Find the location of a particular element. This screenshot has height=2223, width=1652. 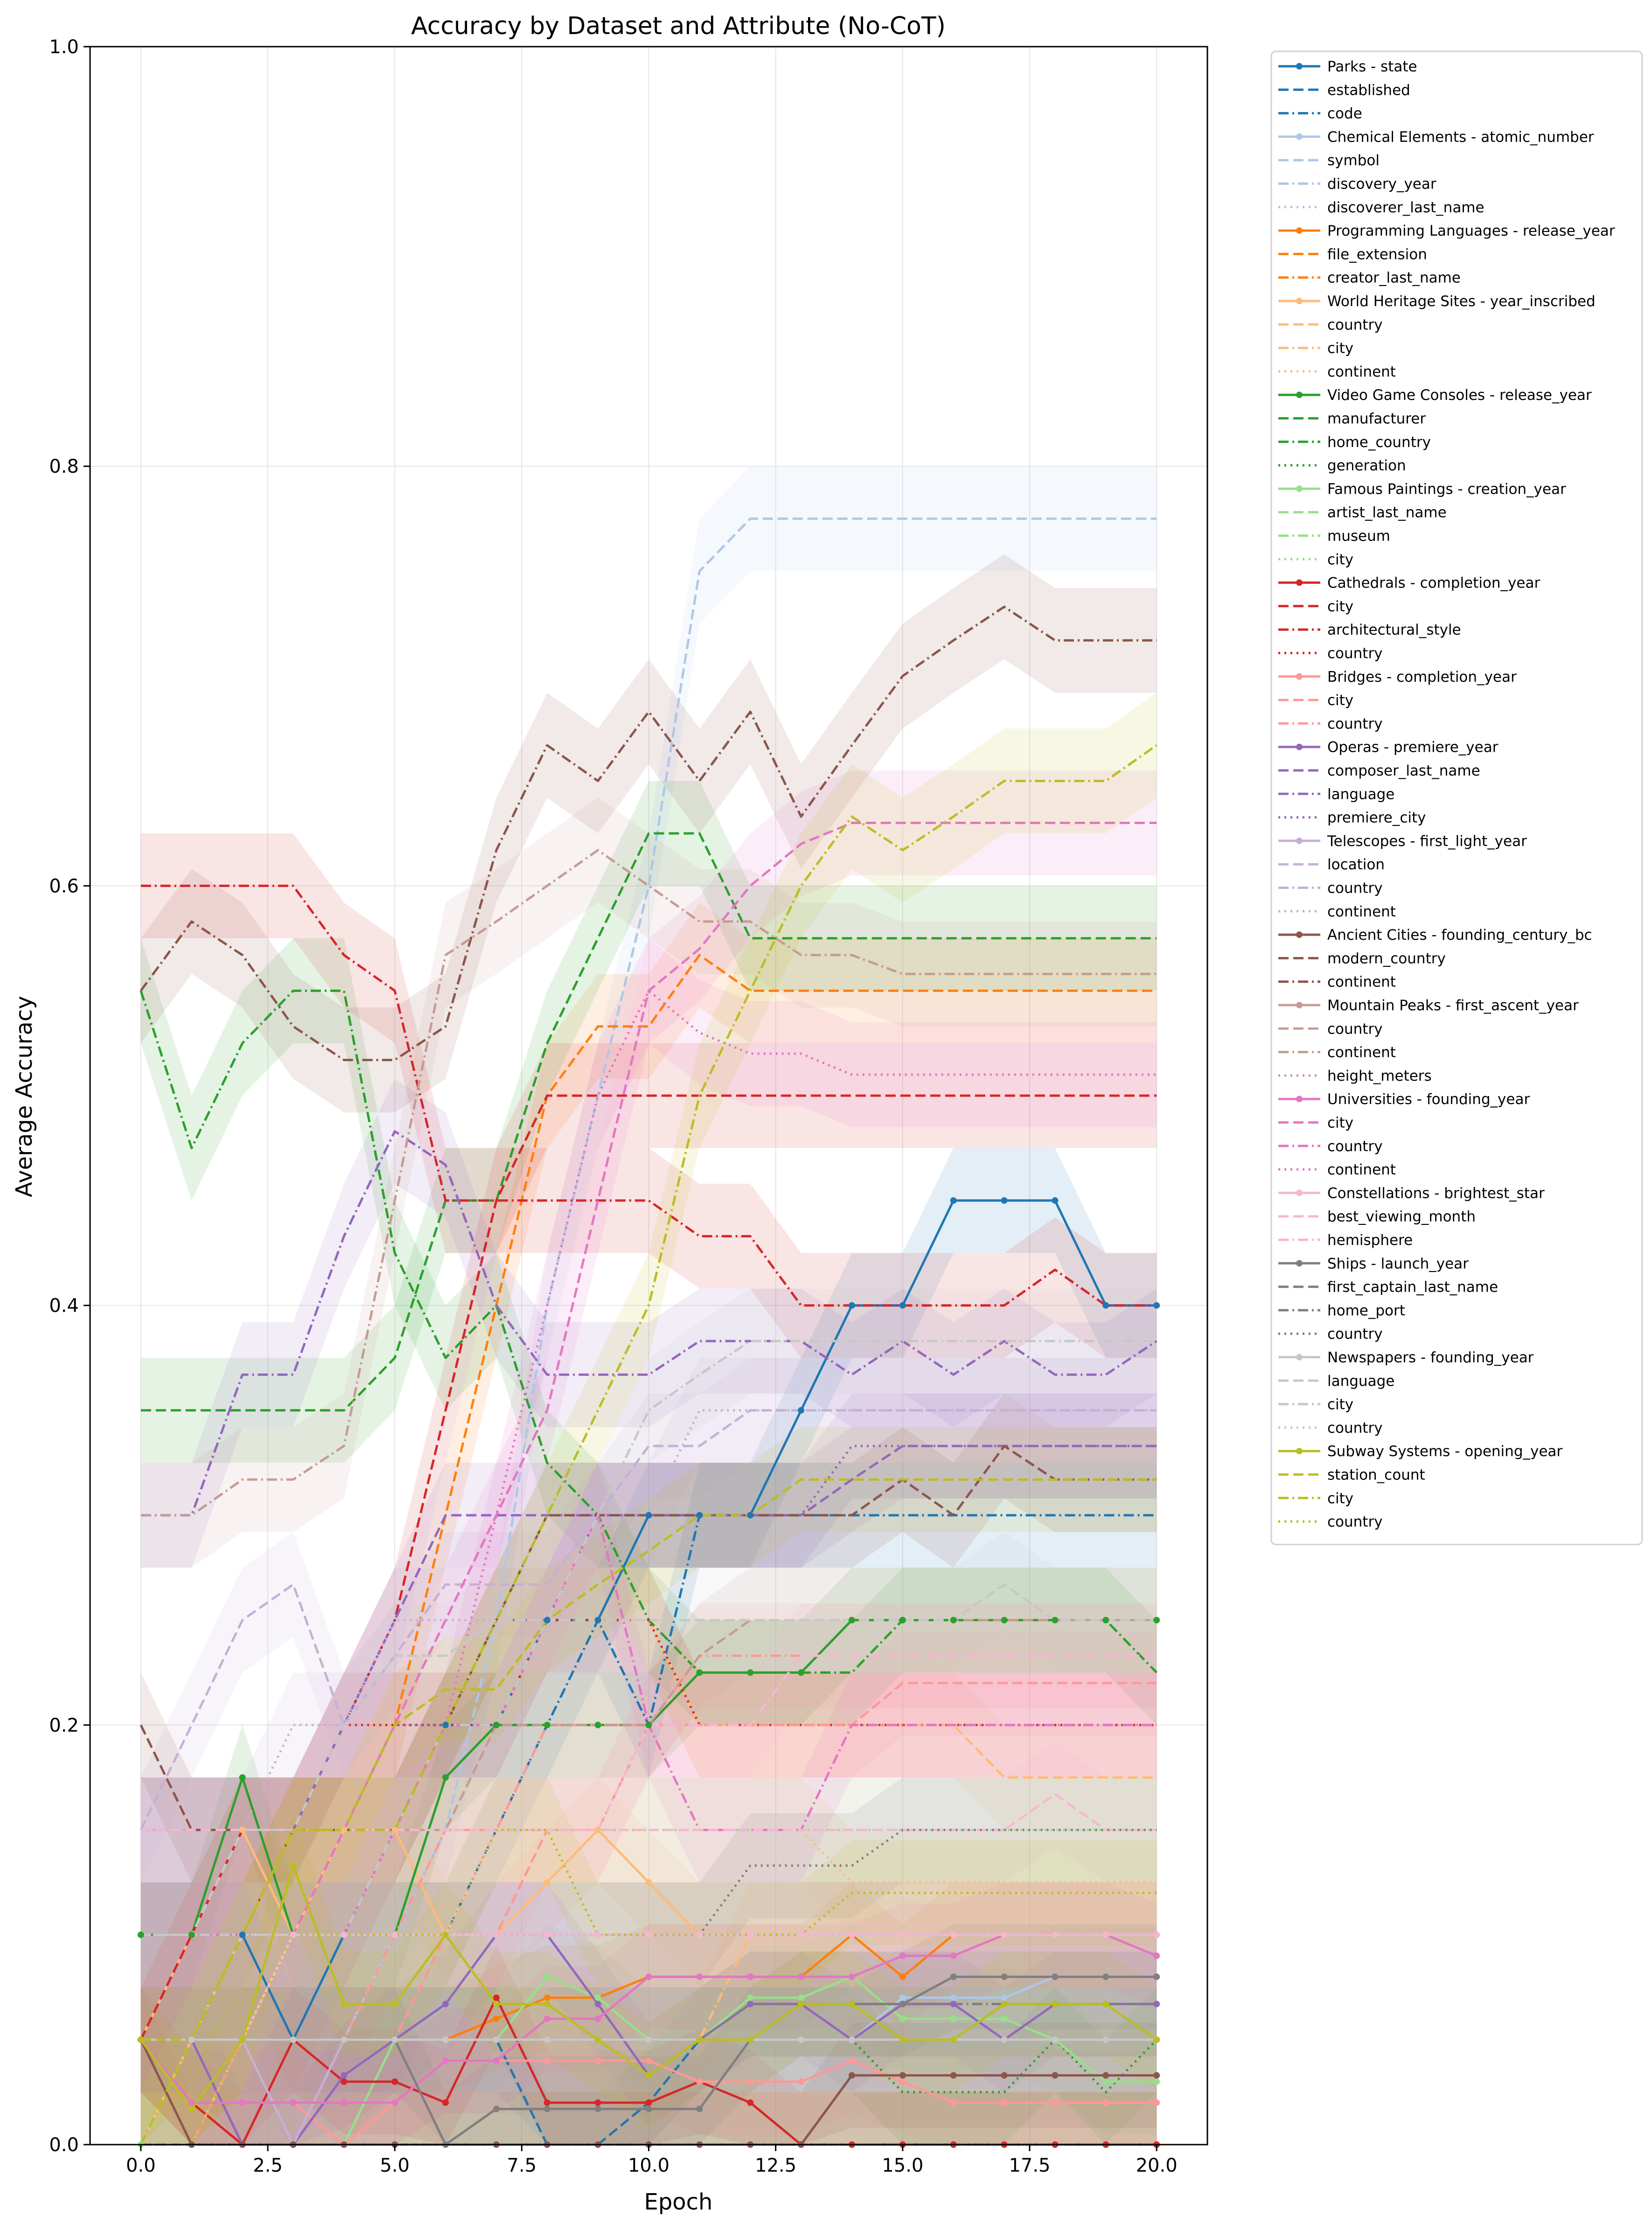

legend-label: Programming Languages - release_year is located at coordinates (1471, 231).